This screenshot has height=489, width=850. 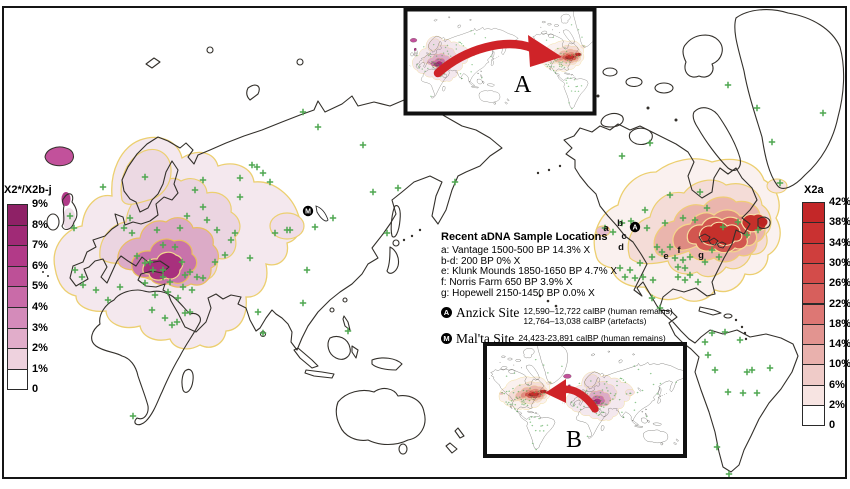 I want to click on adna-site-letters: a bcd ef g, so click(x=653, y=240).